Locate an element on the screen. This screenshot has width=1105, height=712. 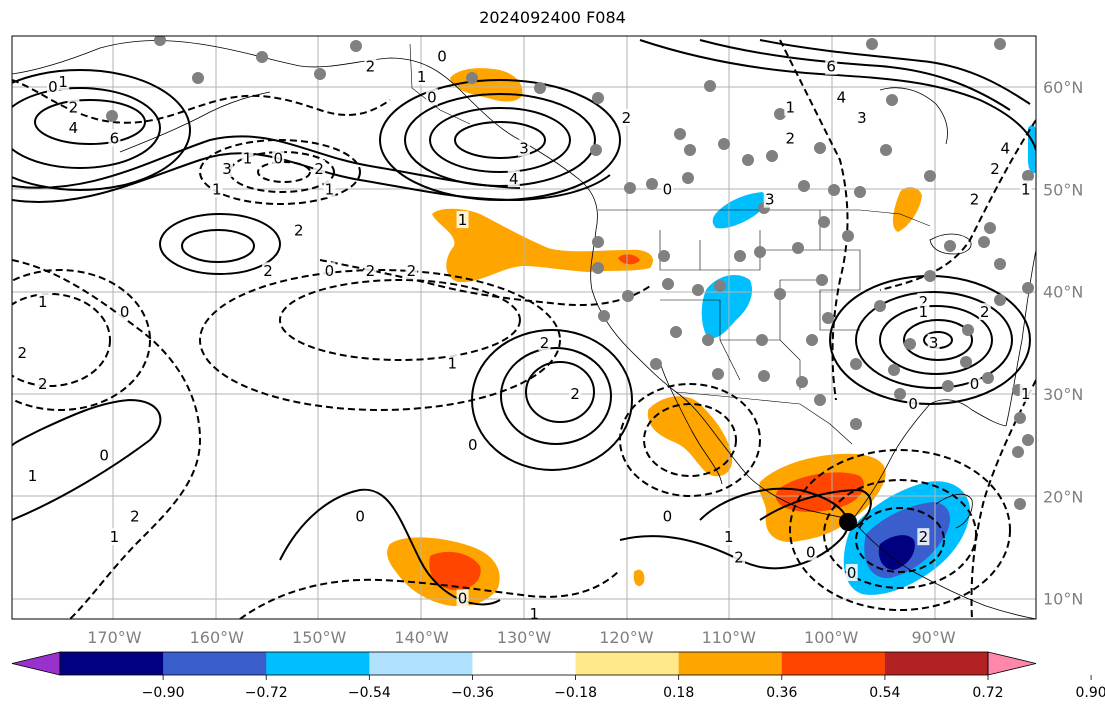
border-us-mexico is located at coordinates (764, 418).